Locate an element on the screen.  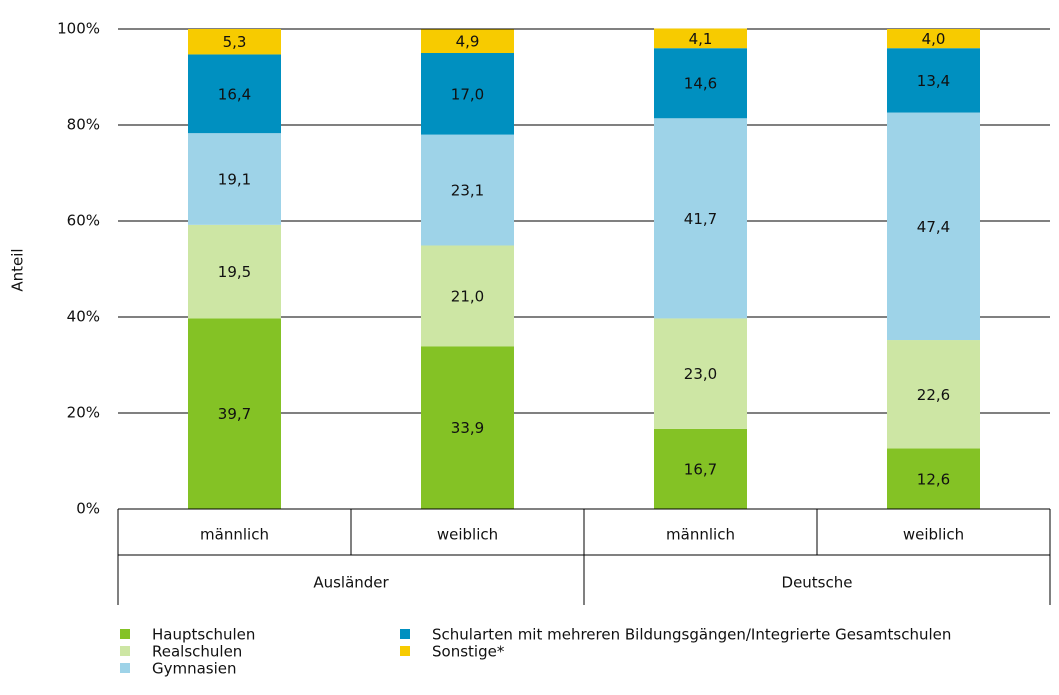
data-label: 4,9 is located at coordinates (468, 42).